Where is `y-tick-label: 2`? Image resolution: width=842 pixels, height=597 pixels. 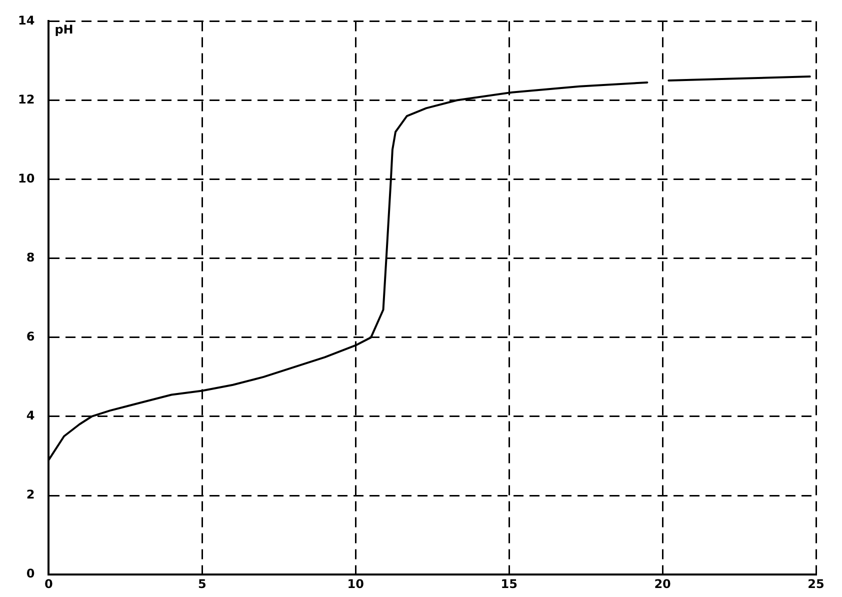 y-tick-label: 2 is located at coordinates (30, 495).